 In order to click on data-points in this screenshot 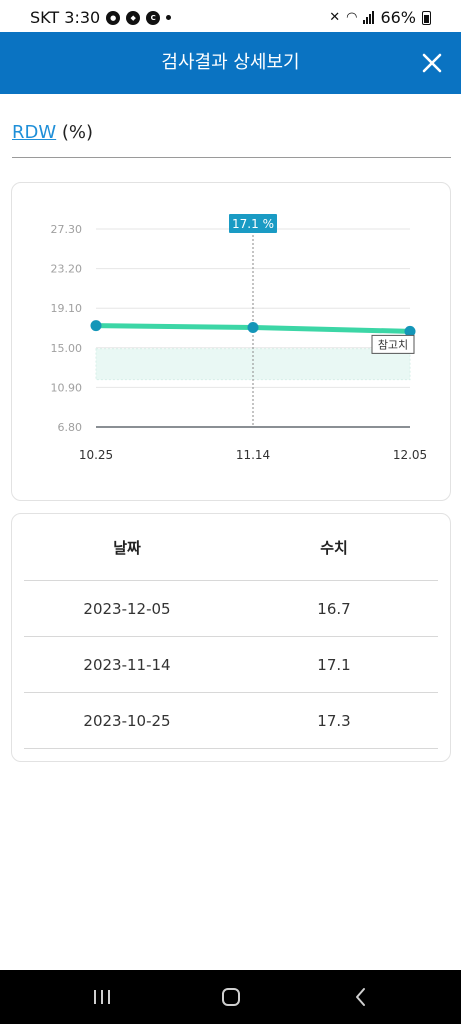, I will do `click(253, 328)`.